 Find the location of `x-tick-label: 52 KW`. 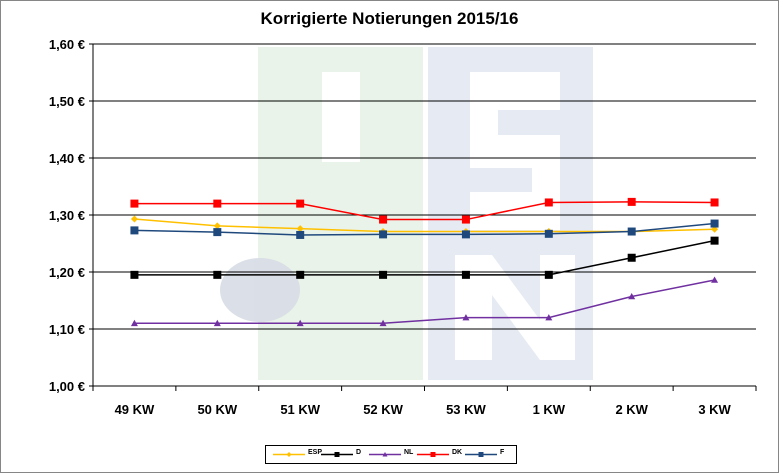

x-tick-label: 52 KW is located at coordinates (383, 409).